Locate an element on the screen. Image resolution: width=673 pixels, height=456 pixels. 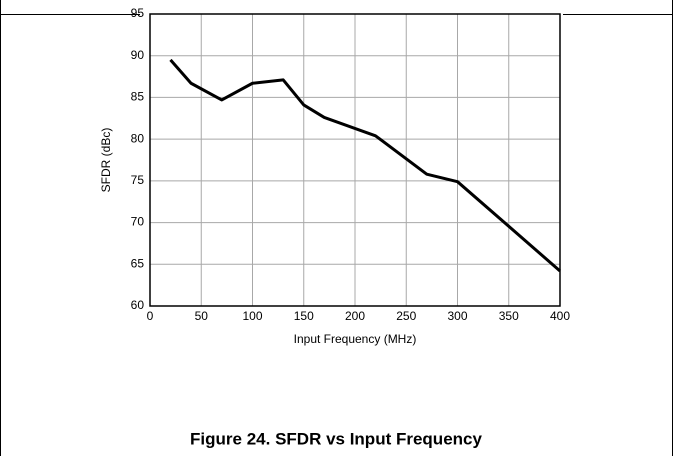
x-tick-label: 150 is located at coordinates (304, 316).